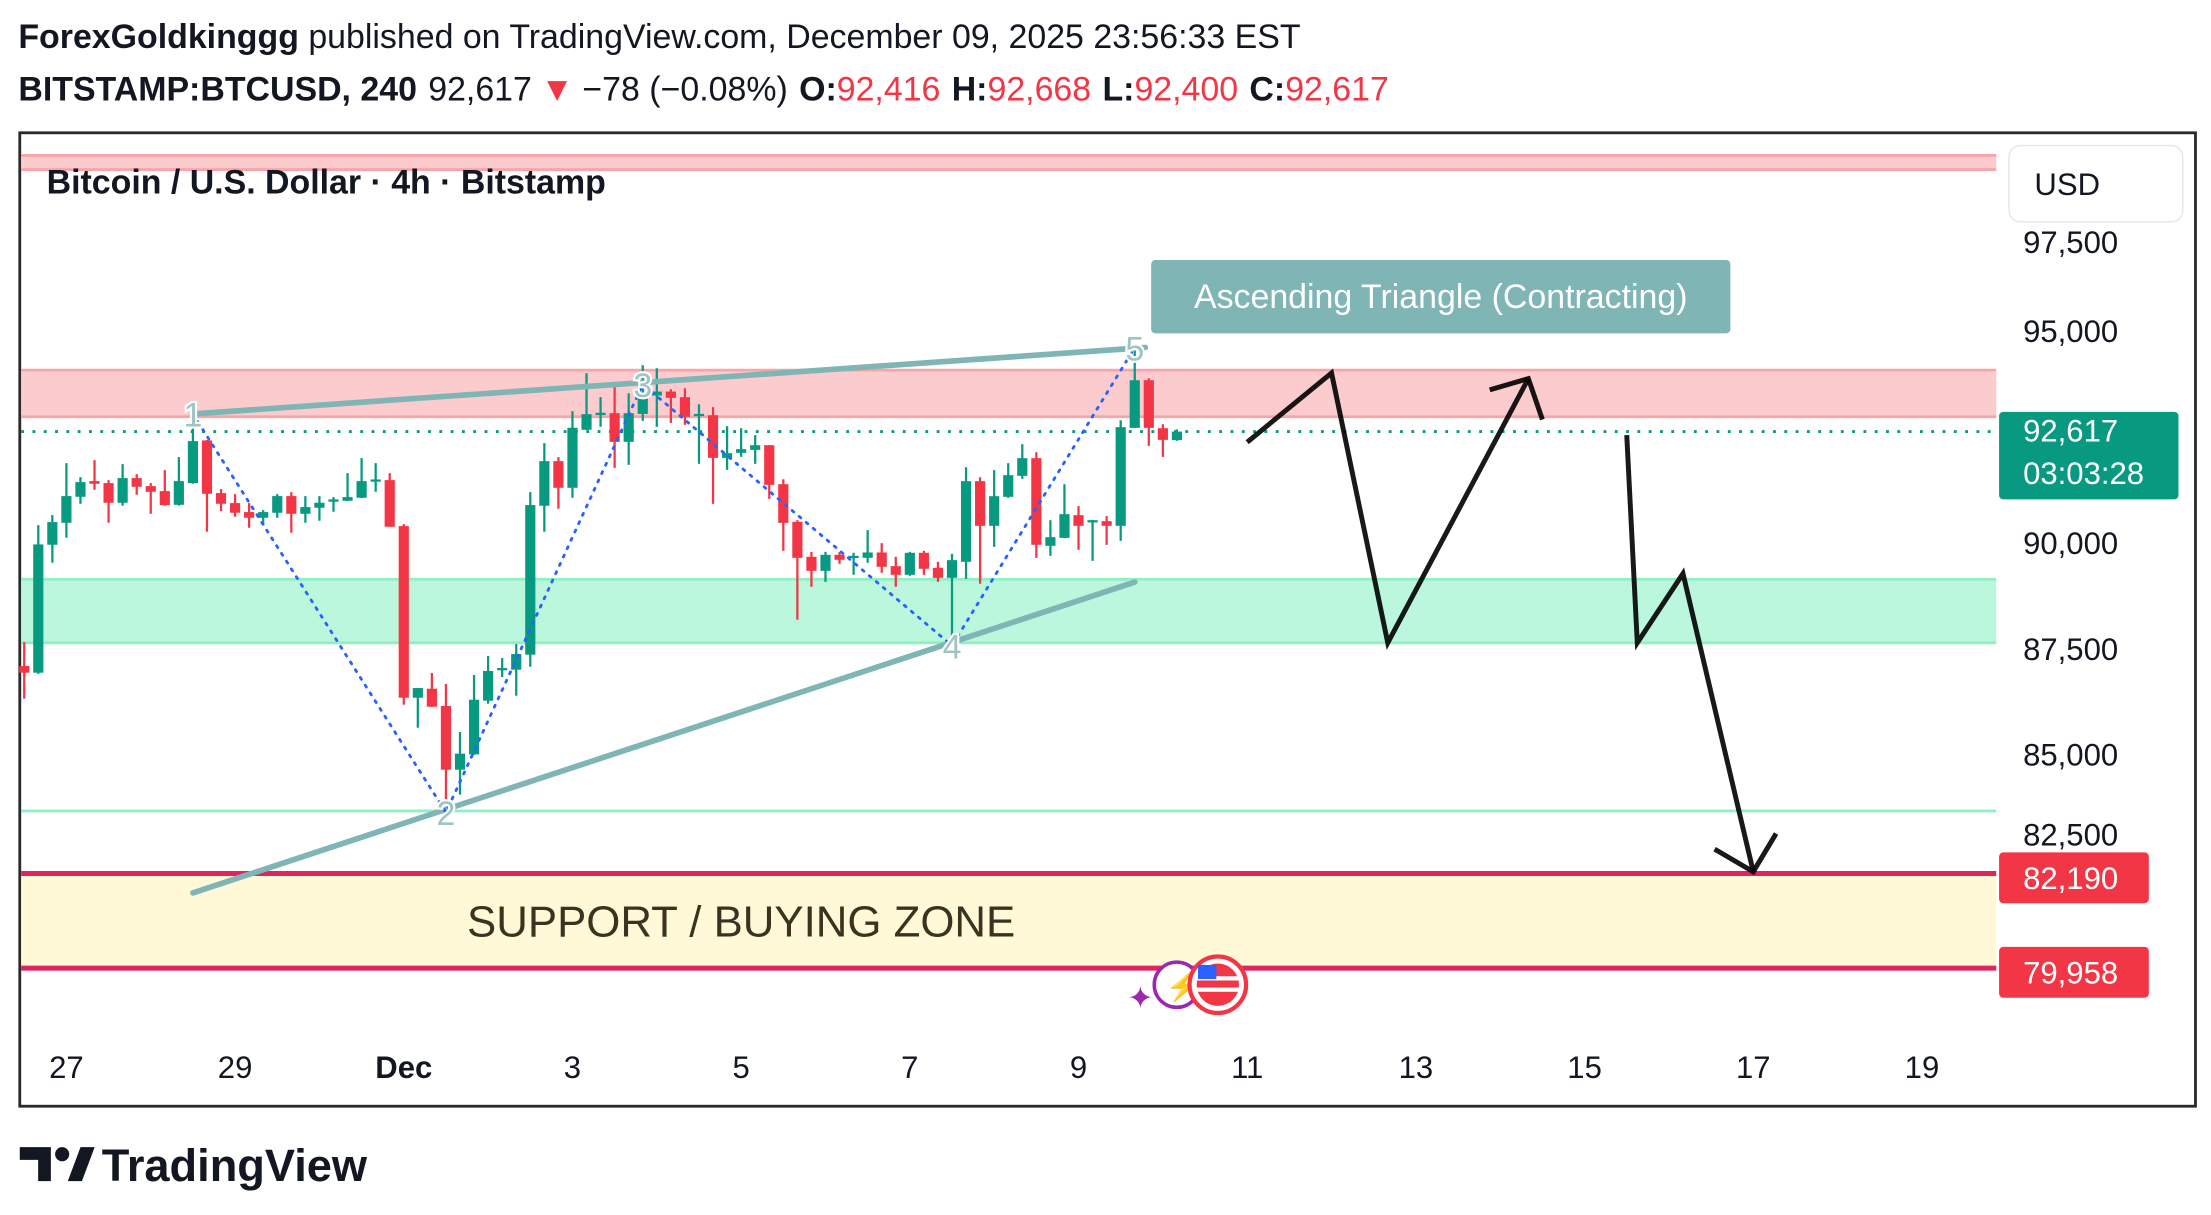 The width and height of the screenshot is (2211, 1215). Describe the element at coordinates (664, 737) in the screenshot. I see `triangle-lower-line` at that location.